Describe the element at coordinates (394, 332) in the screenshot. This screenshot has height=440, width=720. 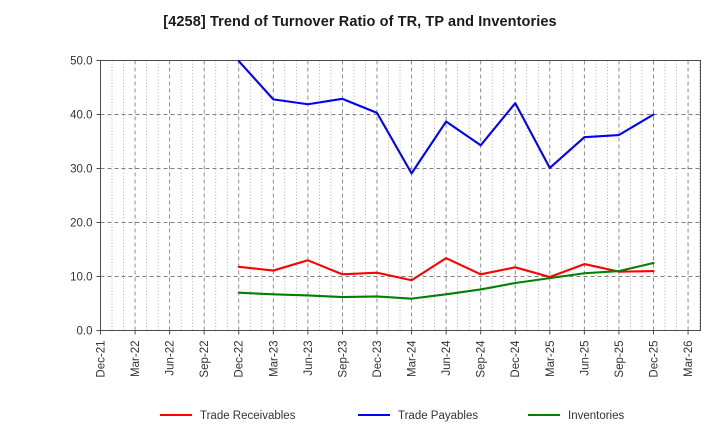
I see `x-tick-marks` at that location.